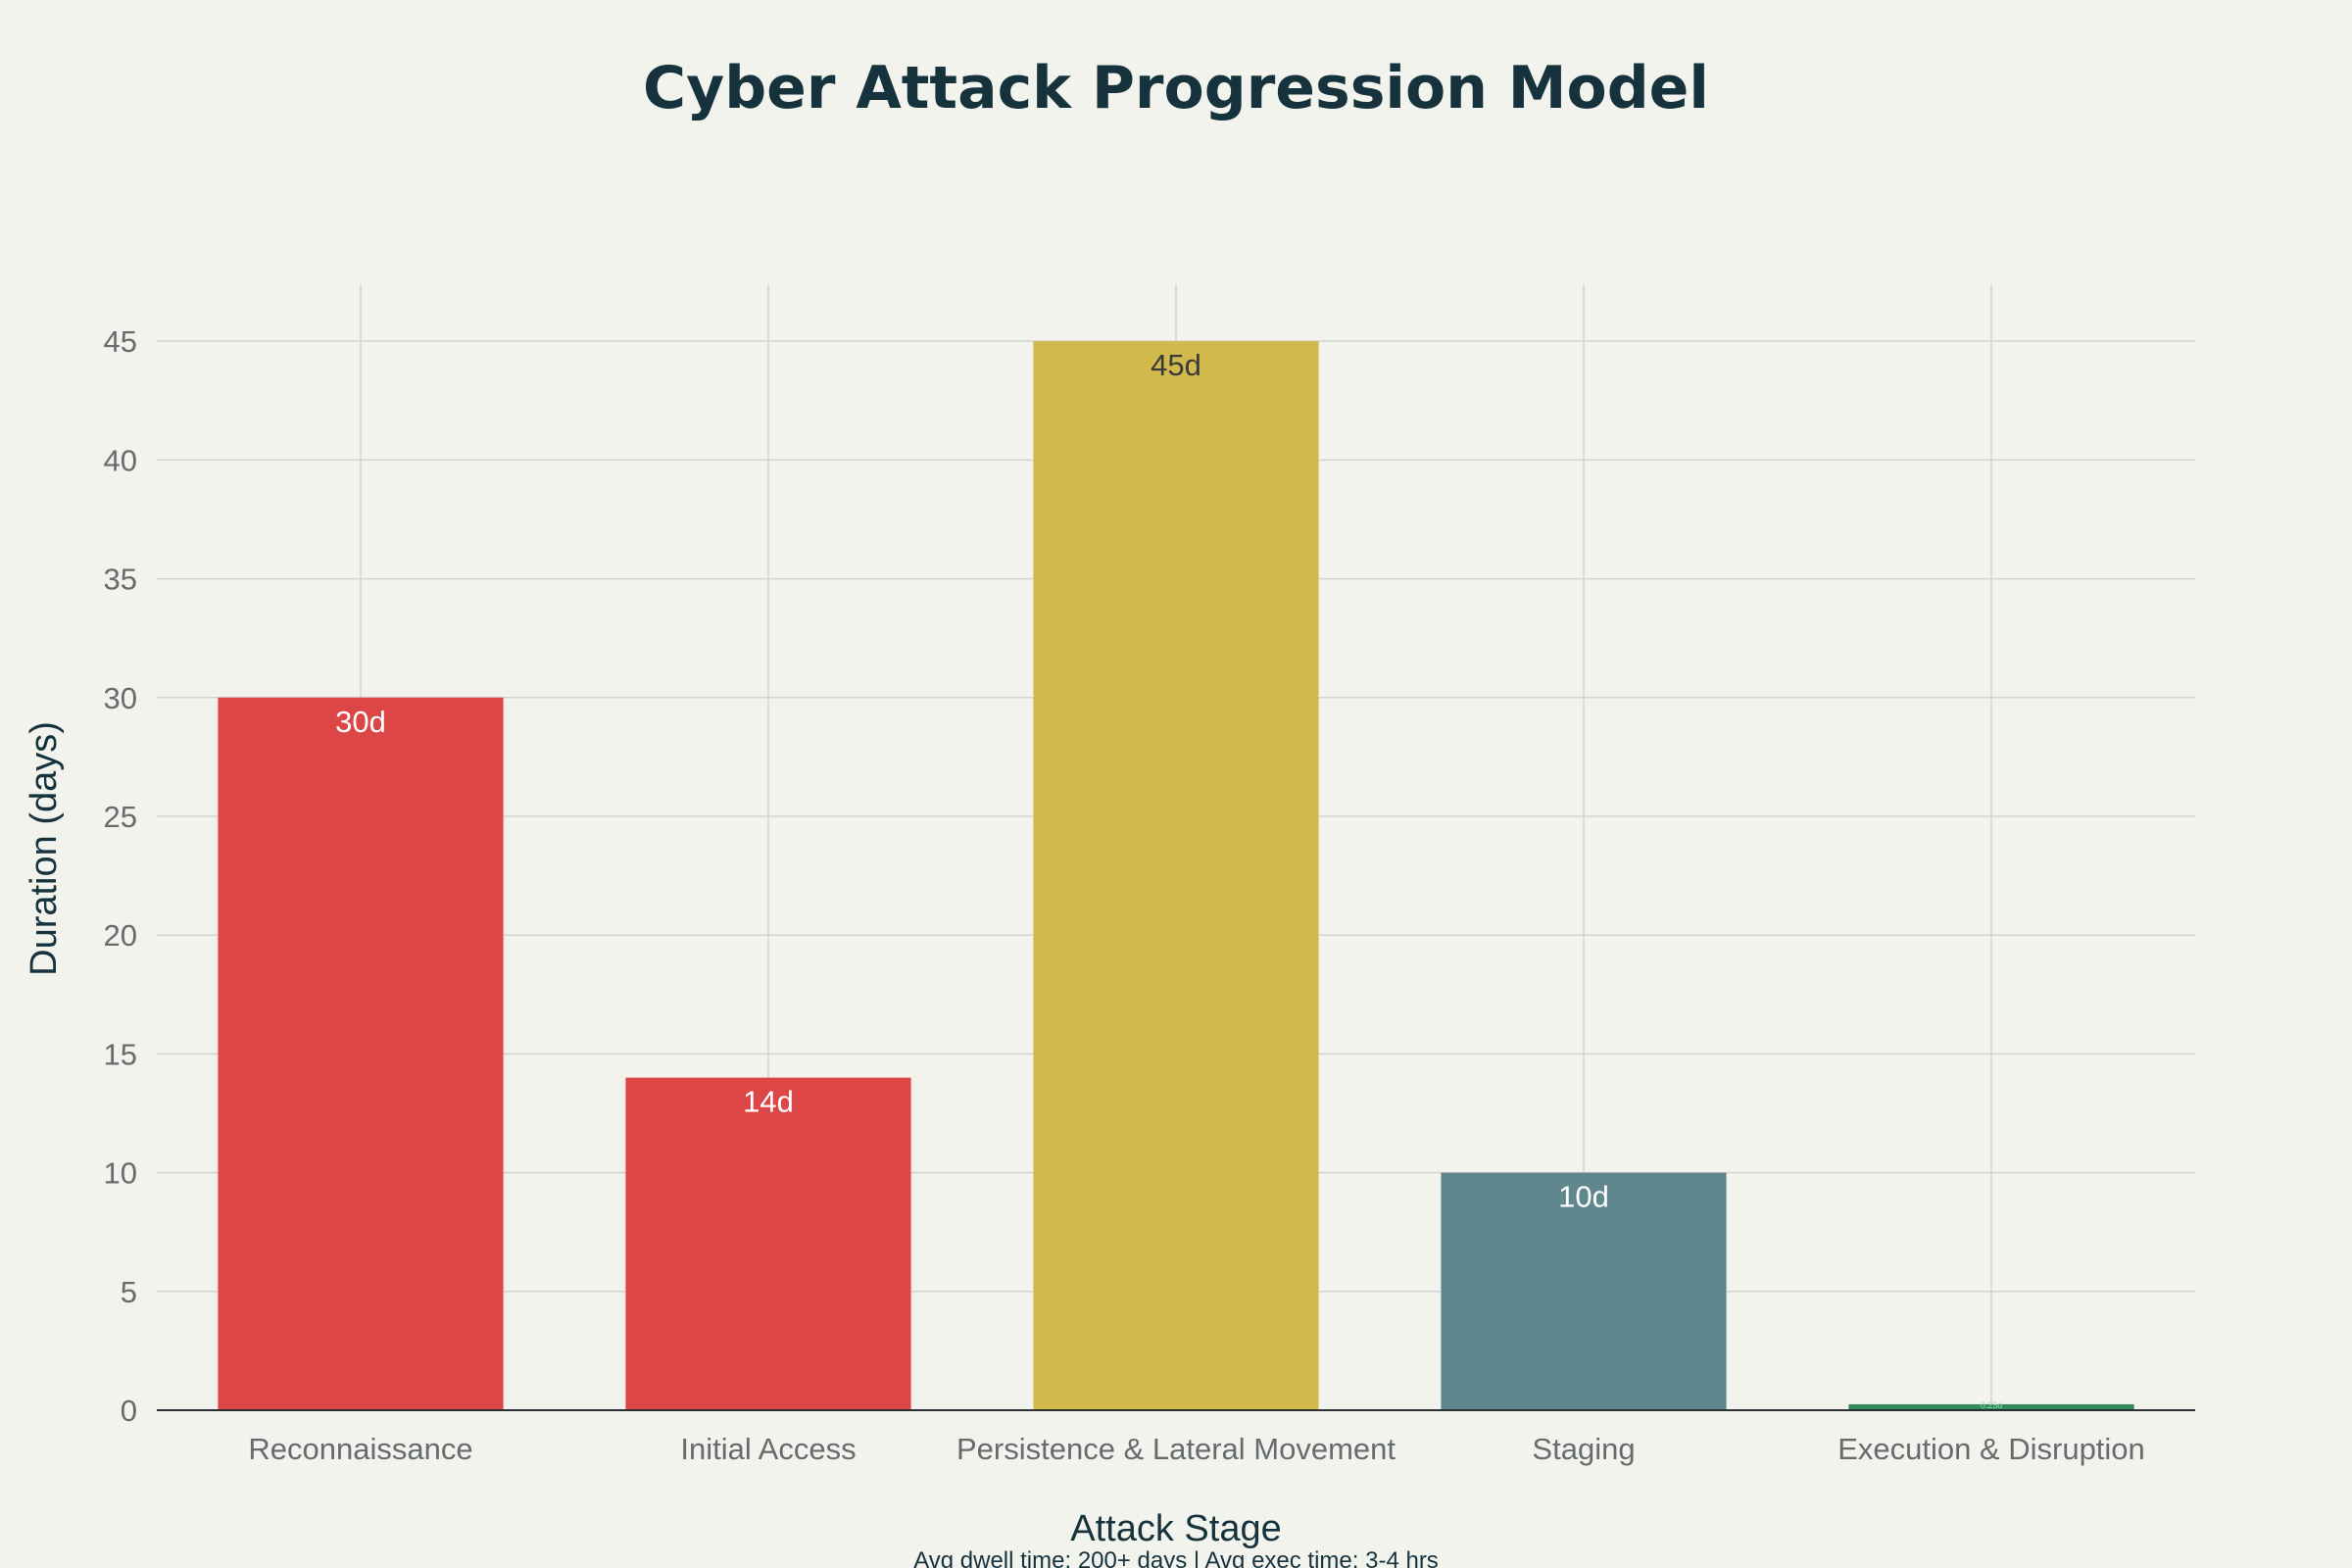 This screenshot has height=1568, width=2352. What do you see at coordinates (120, 935) in the screenshot?
I see `y-tick-label: 20` at bounding box center [120, 935].